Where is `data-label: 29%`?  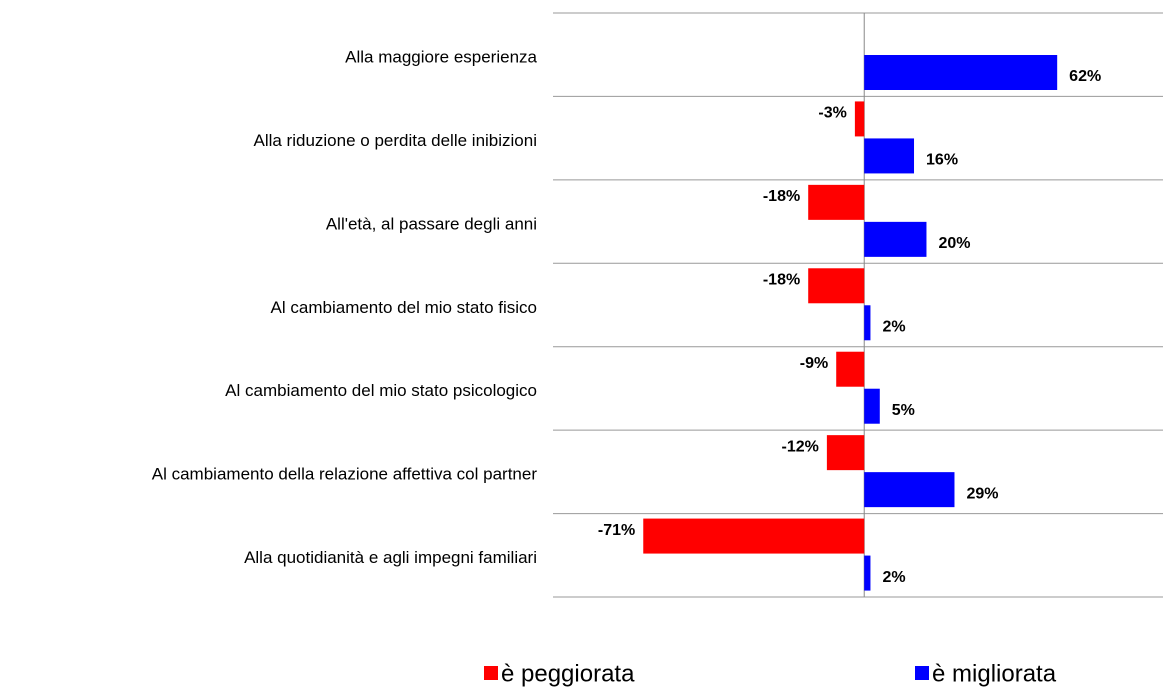 data-label: 29% is located at coordinates (982, 493).